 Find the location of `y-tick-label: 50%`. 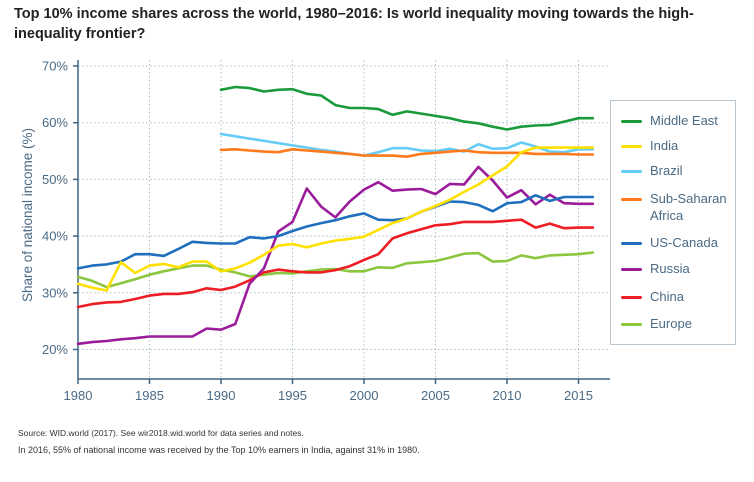

y-tick-label: 50% is located at coordinates (55, 179).